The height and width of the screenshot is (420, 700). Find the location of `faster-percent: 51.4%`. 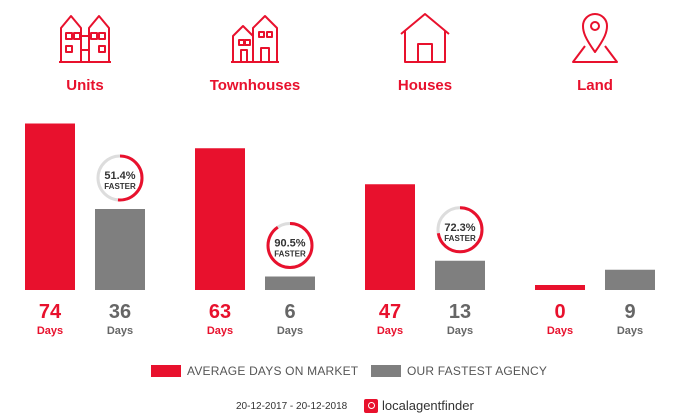

faster-percent: 51.4% is located at coordinates (119, 176).